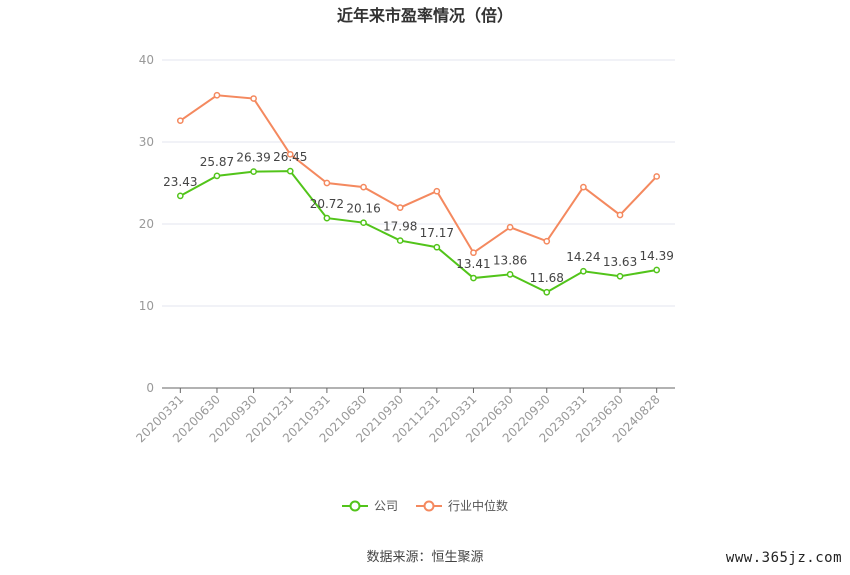 The width and height of the screenshot is (850, 575). Describe the element at coordinates (783, 558) in the screenshot. I see `watermark: www.365jz.com` at that location.